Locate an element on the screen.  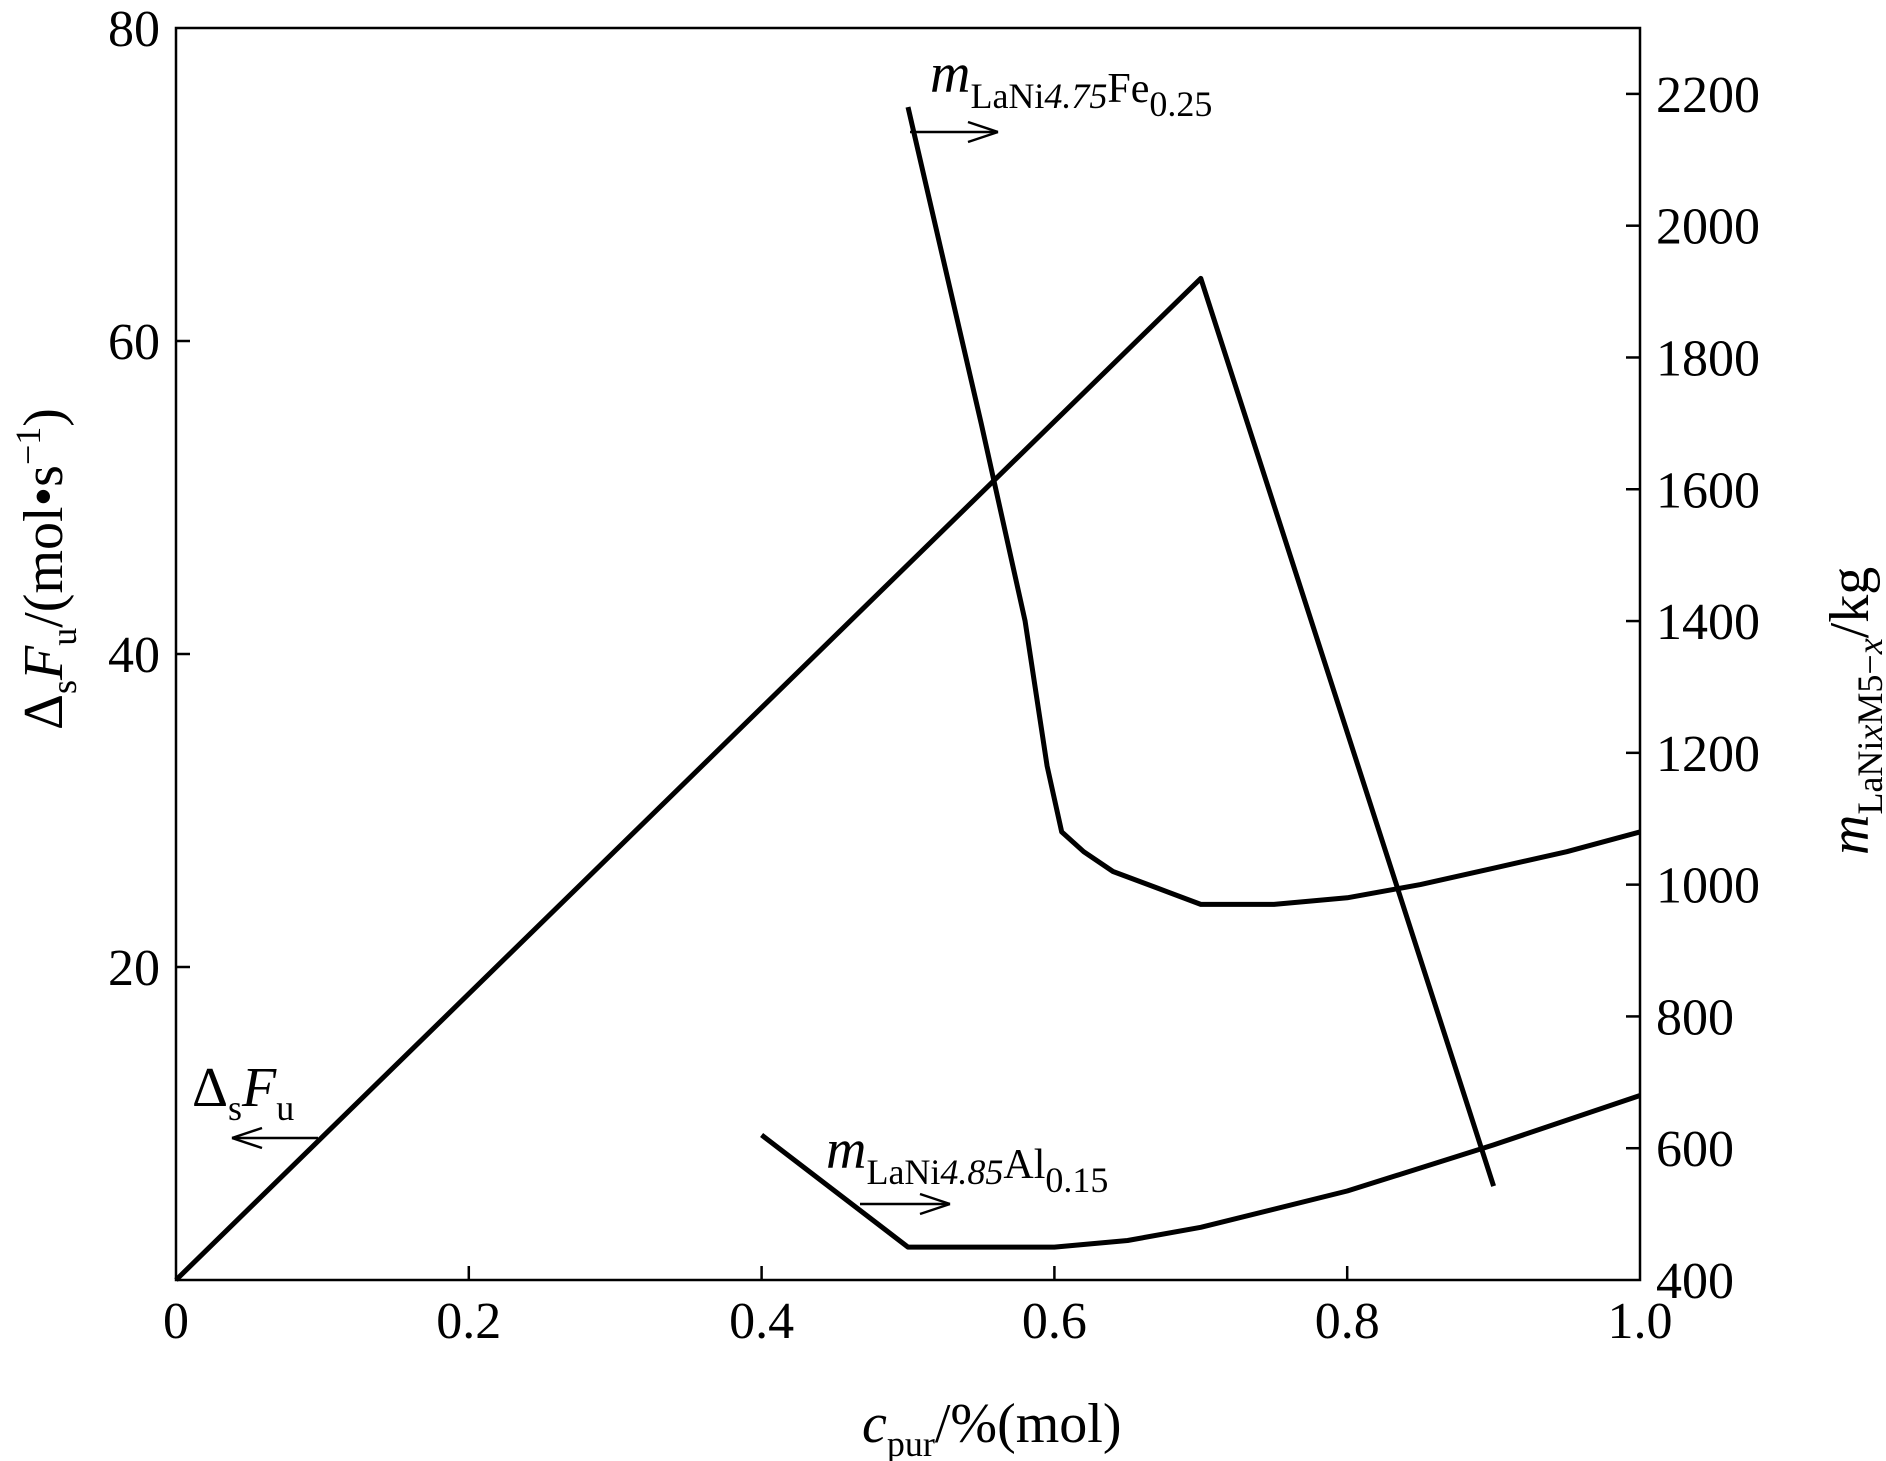
left-y-axis-label: ΔsFu/(mol•s−1) is located at coordinates (46, 569).